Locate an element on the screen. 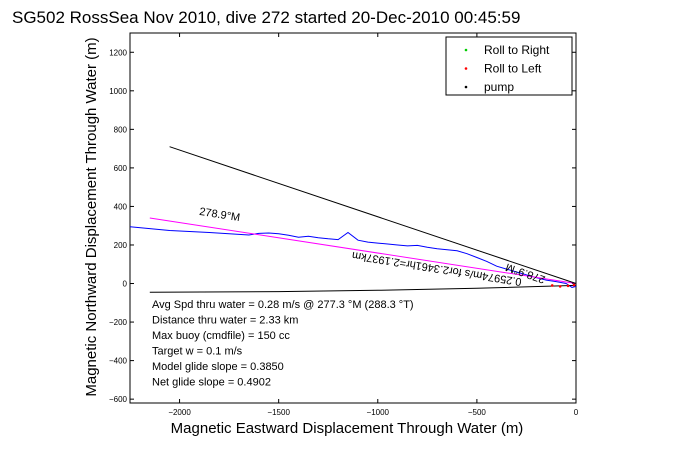 This screenshot has height=454, width=681. legend-box is located at coordinates (509, 66).